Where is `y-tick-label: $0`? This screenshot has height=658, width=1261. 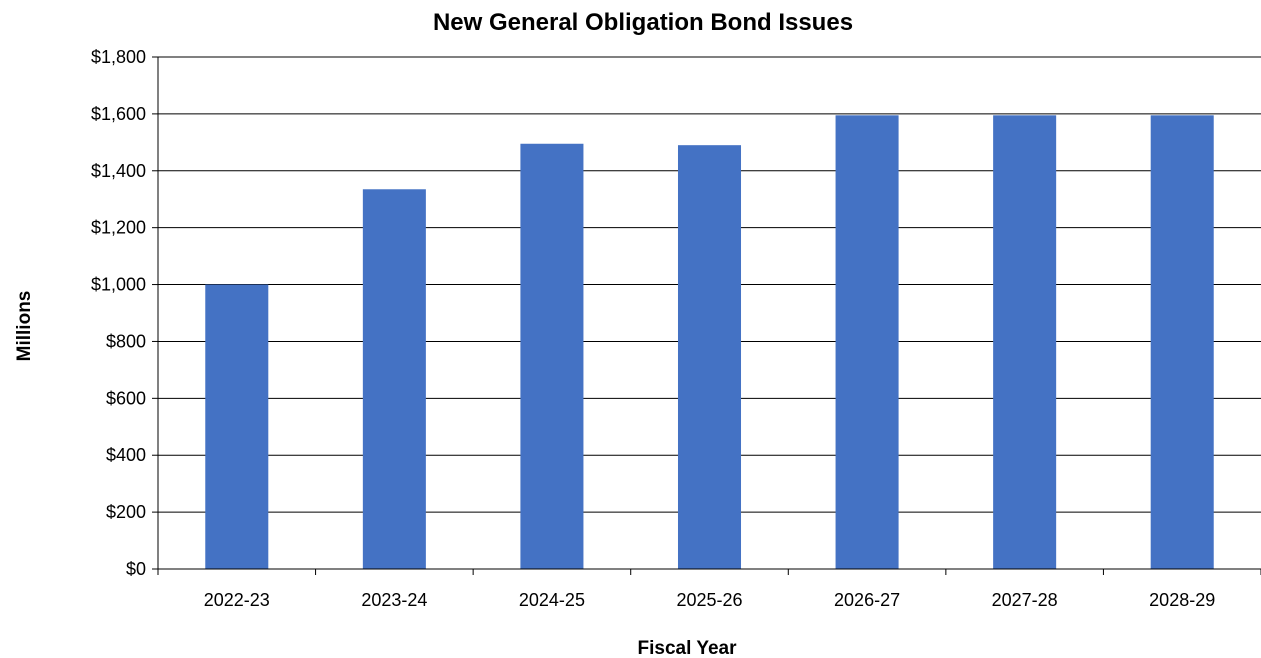
y-tick-label: $0 is located at coordinates (136, 569).